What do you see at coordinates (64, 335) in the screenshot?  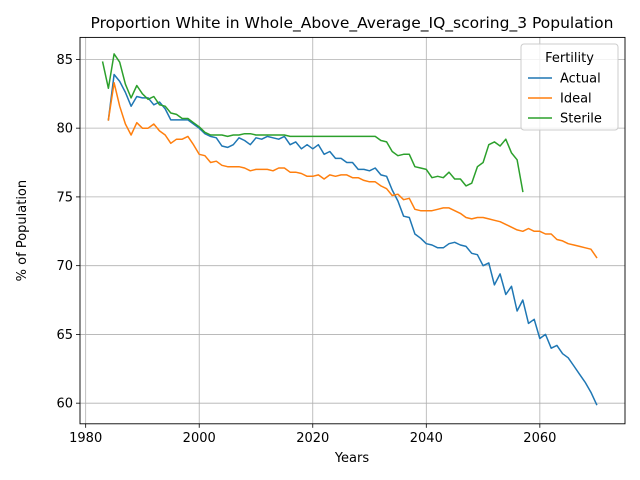 I see `y-tick-label: 65` at bounding box center [64, 335].